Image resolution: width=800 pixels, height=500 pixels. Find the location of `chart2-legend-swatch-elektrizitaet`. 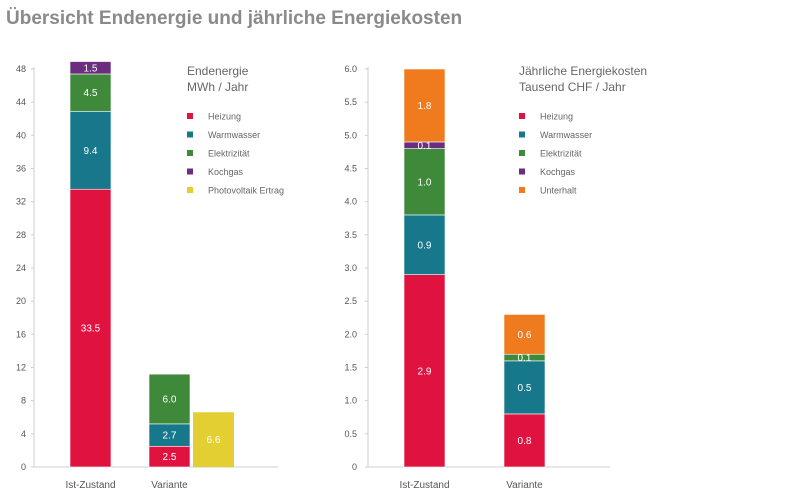

chart2-legend-swatch-elektrizitaet is located at coordinates (522, 153).